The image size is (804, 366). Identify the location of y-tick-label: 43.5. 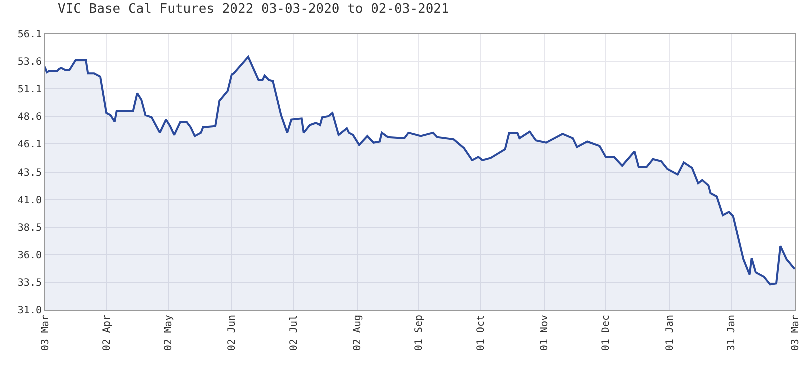
(30, 174).